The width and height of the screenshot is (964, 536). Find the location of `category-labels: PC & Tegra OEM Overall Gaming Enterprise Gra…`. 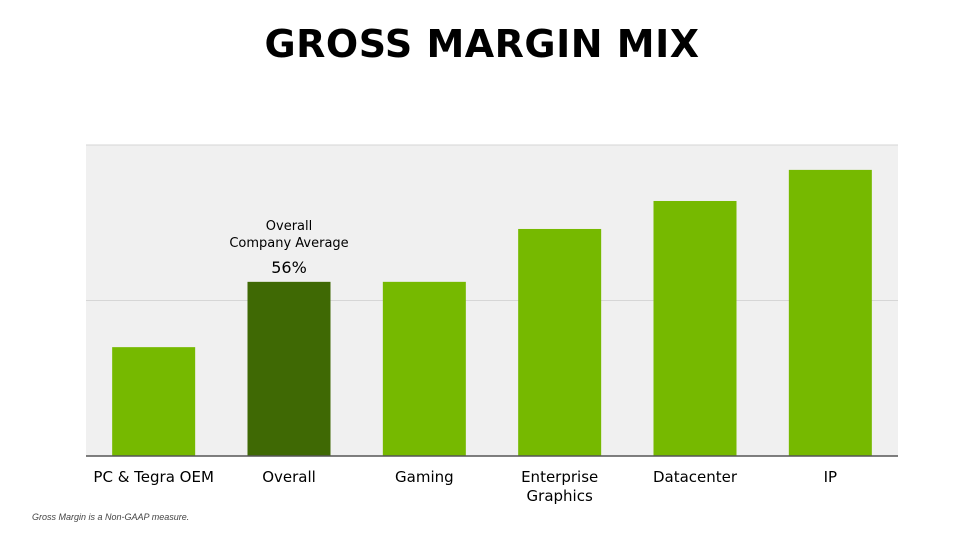

category-labels: PC & Tegra OEM Overall Gaming Enterprise Gra… is located at coordinates (465, 486).